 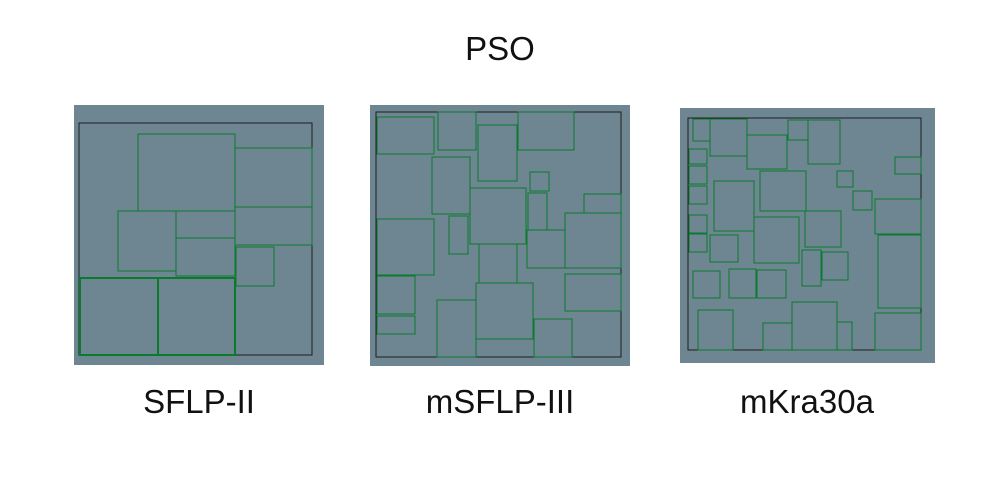 I want to click on panel-label-mkra30a: mKra30a, so click(x=807, y=401).